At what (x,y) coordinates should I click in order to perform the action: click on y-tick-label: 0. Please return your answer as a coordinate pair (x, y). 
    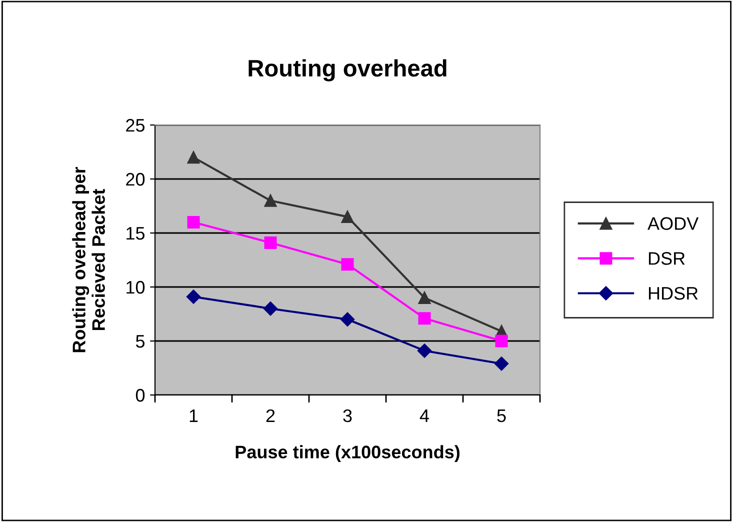
    Looking at the image, I should click on (140, 395).